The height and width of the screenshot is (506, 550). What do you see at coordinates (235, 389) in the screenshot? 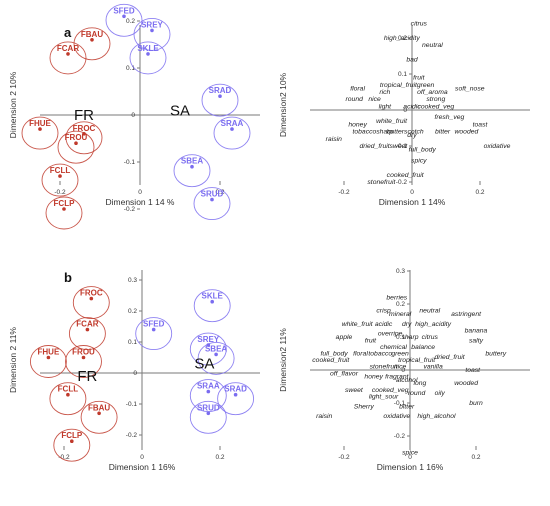
I see `sample-label: SRAD` at bounding box center [235, 389].